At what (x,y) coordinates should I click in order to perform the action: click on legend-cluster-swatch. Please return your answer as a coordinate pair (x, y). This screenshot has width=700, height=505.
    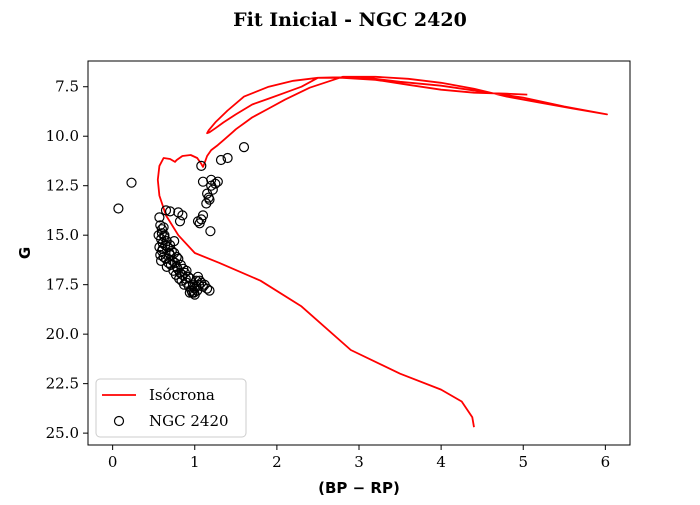
    Looking at the image, I should click on (119, 421).